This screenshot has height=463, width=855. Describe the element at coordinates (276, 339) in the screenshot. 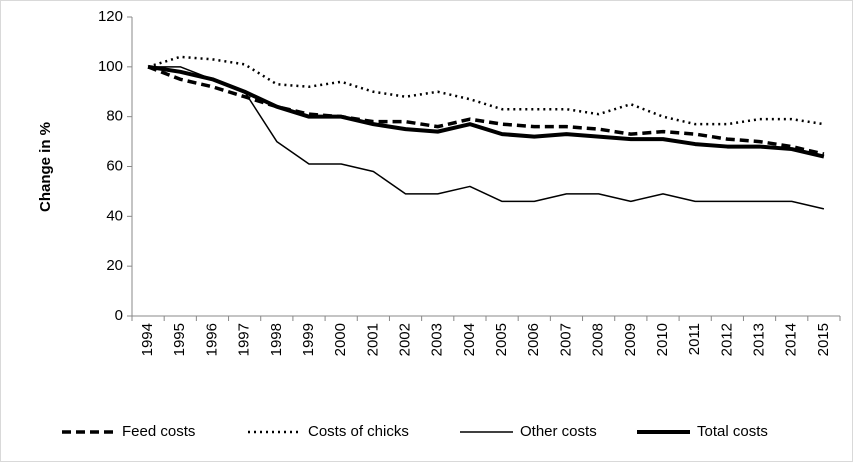

I see `x-tick-label: 1998` at that location.